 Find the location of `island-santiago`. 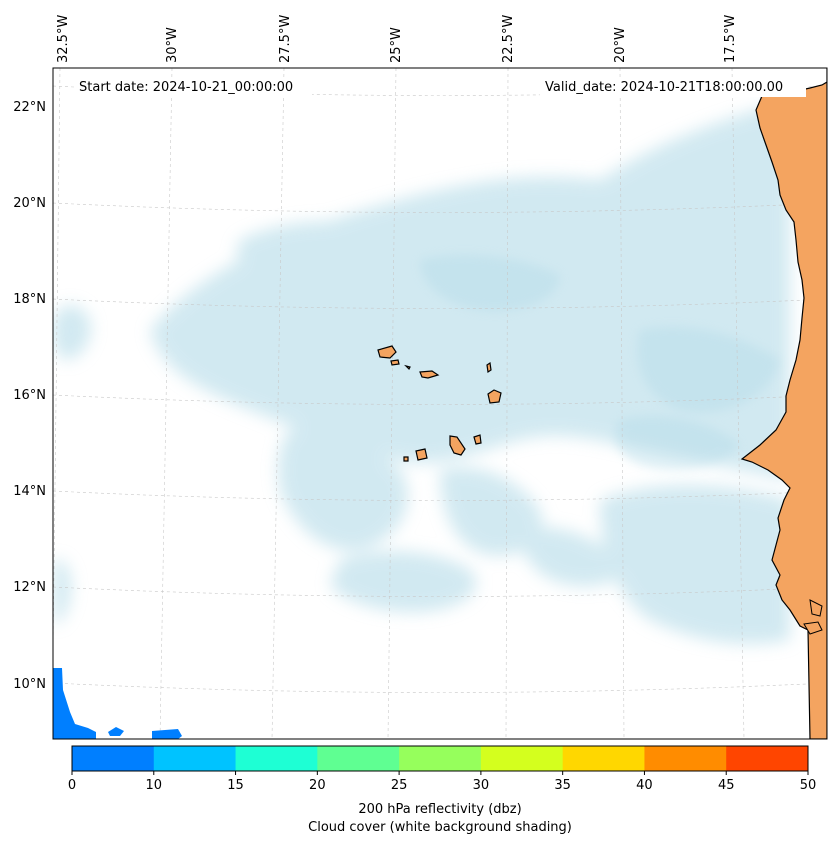

island-santiago is located at coordinates (457, 445).